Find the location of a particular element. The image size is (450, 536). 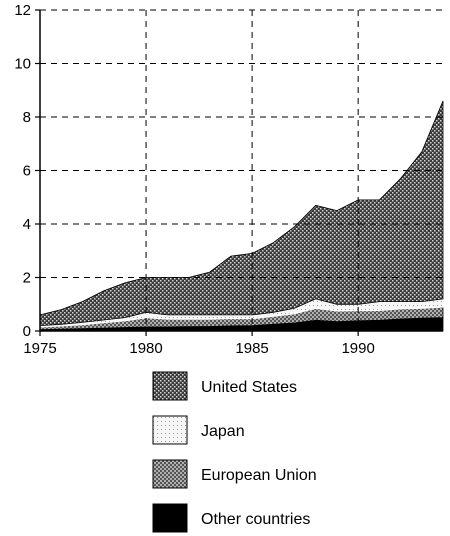

legend-swatch-united-states is located at coordinates (170, 386).